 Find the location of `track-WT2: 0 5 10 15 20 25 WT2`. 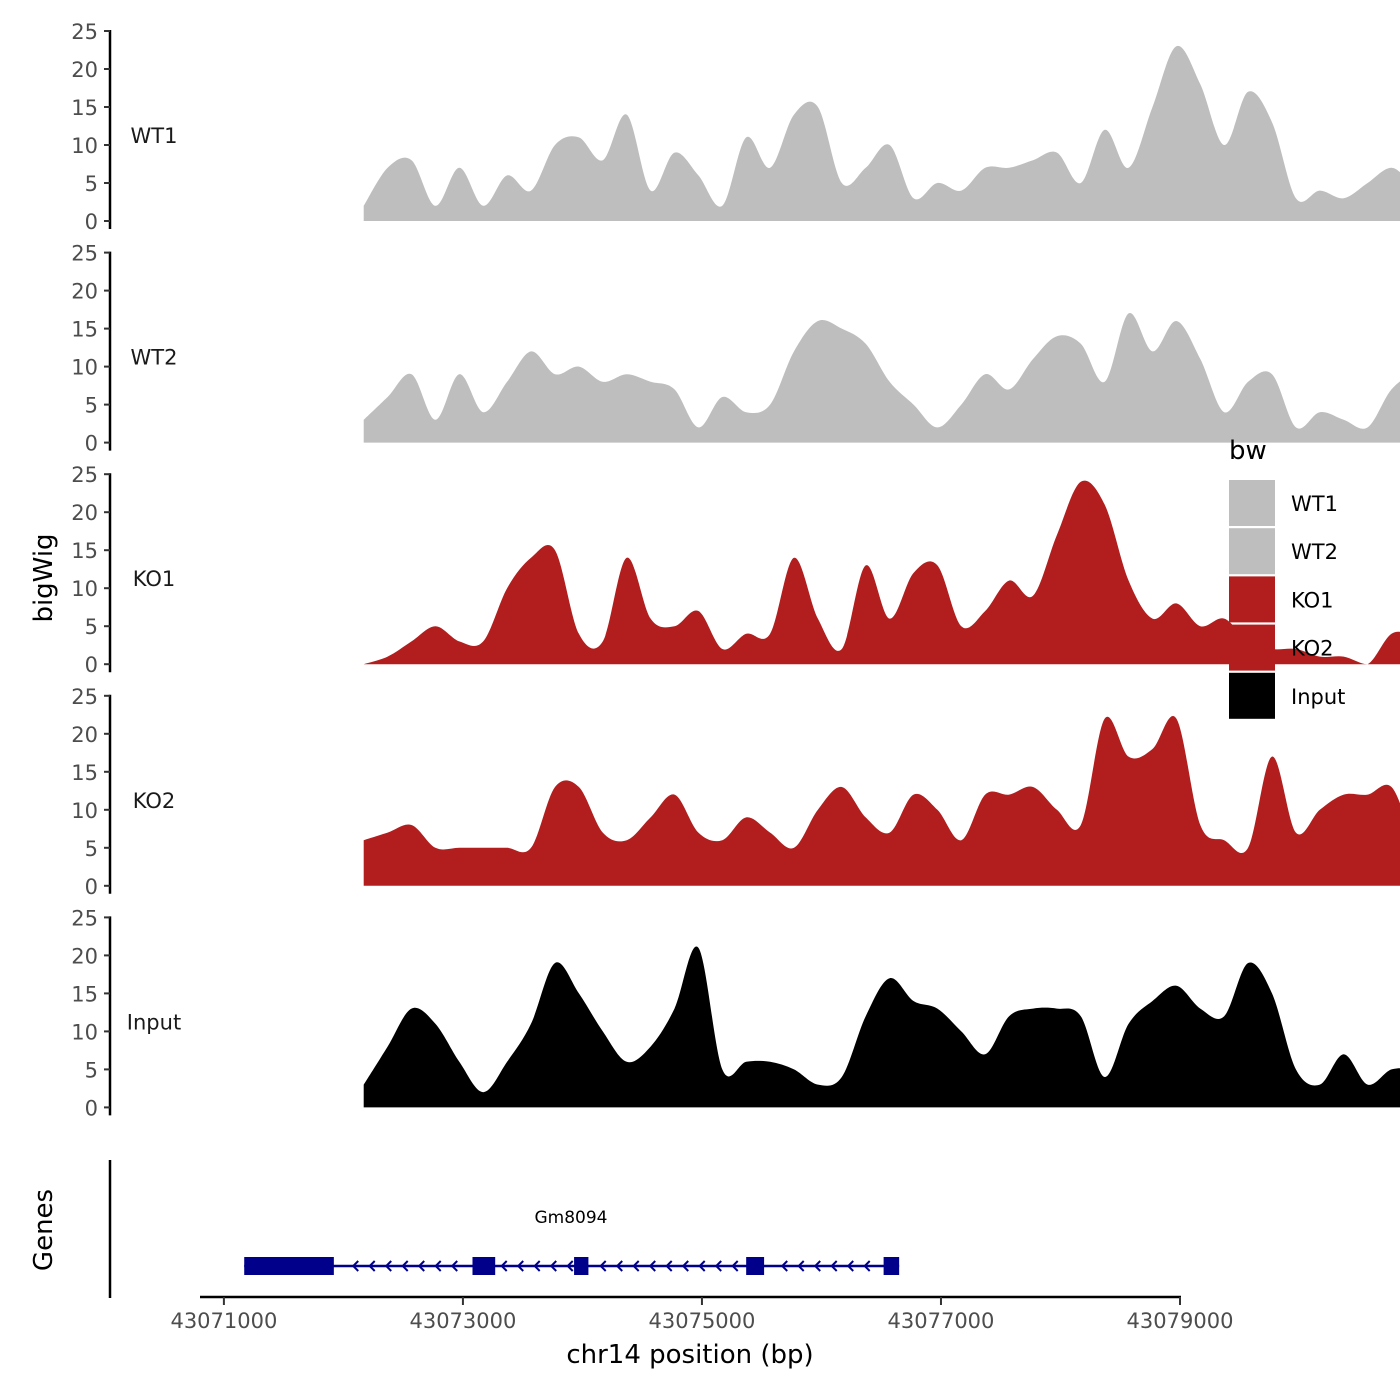

track-WT2: 0 5 10 15 20 25 WT2 is located at coordinates (735, 349).